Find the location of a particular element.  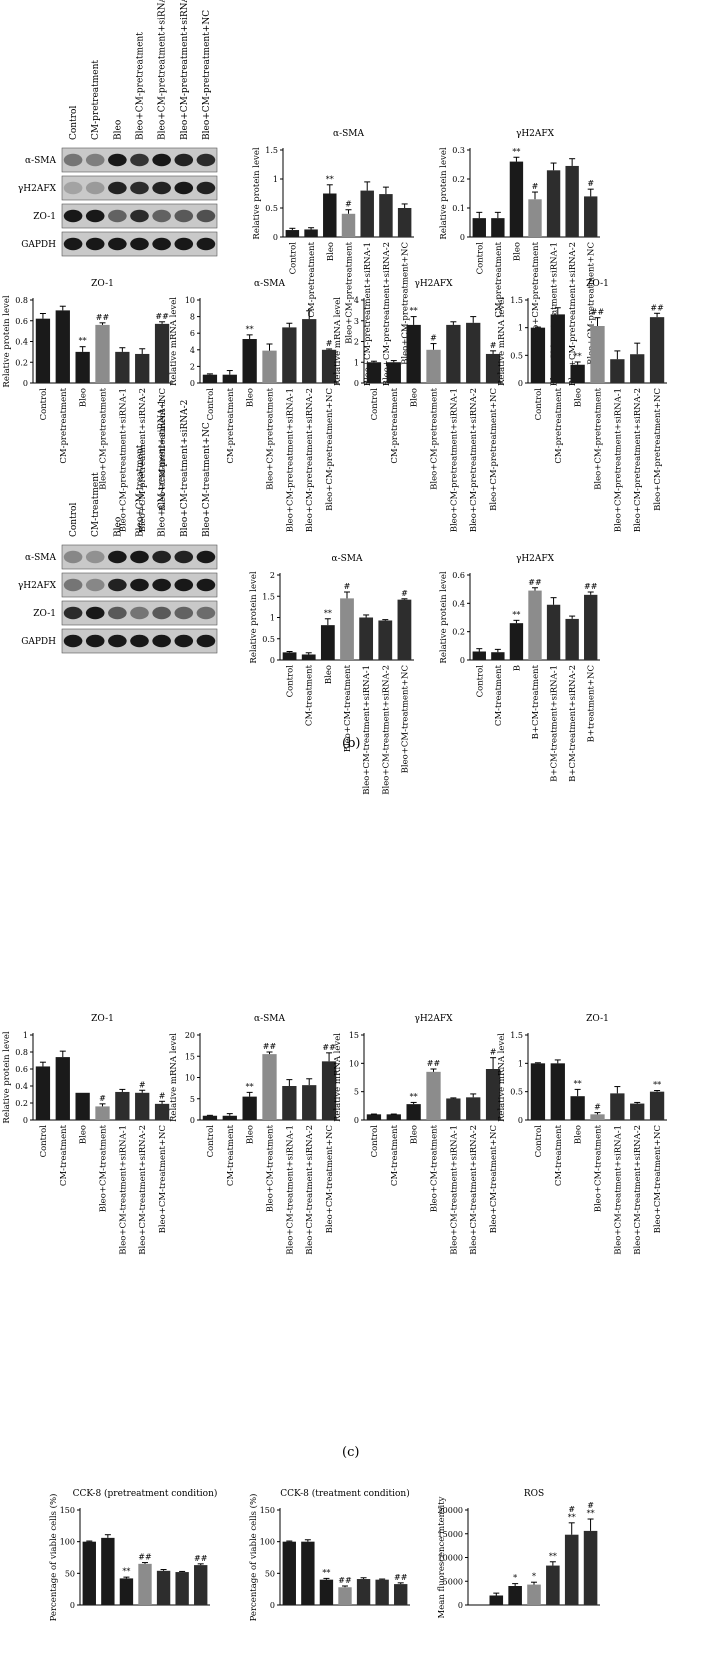

y-axis-label: Relative mRNA level is located at coordinates (174, 341).